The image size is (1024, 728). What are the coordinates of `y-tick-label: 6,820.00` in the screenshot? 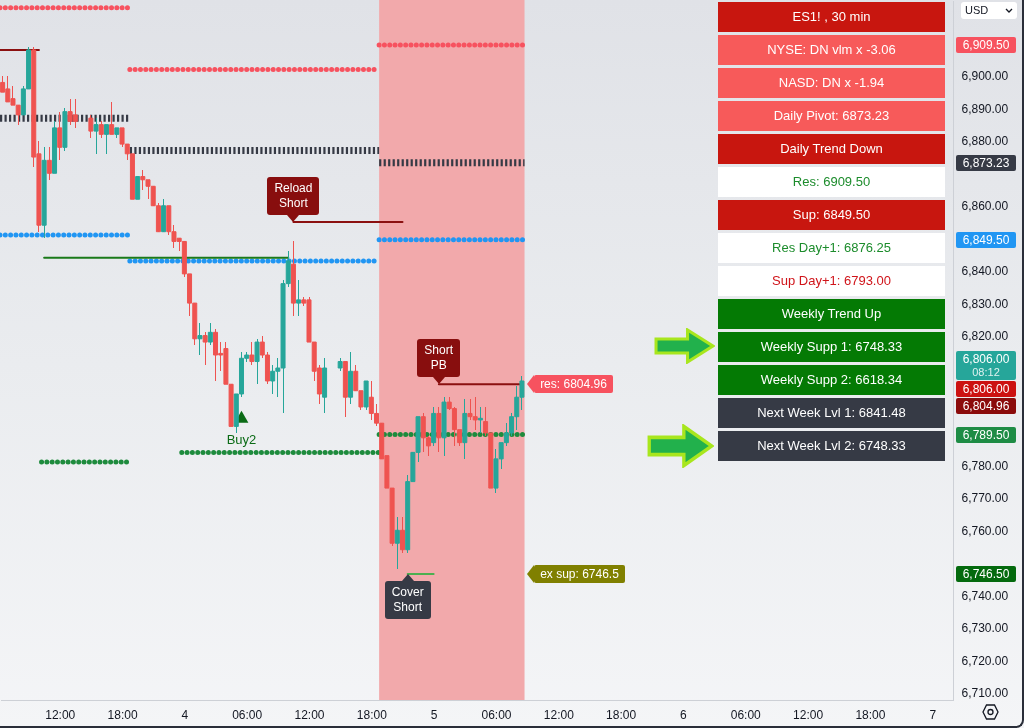 It's located at (985, 336).